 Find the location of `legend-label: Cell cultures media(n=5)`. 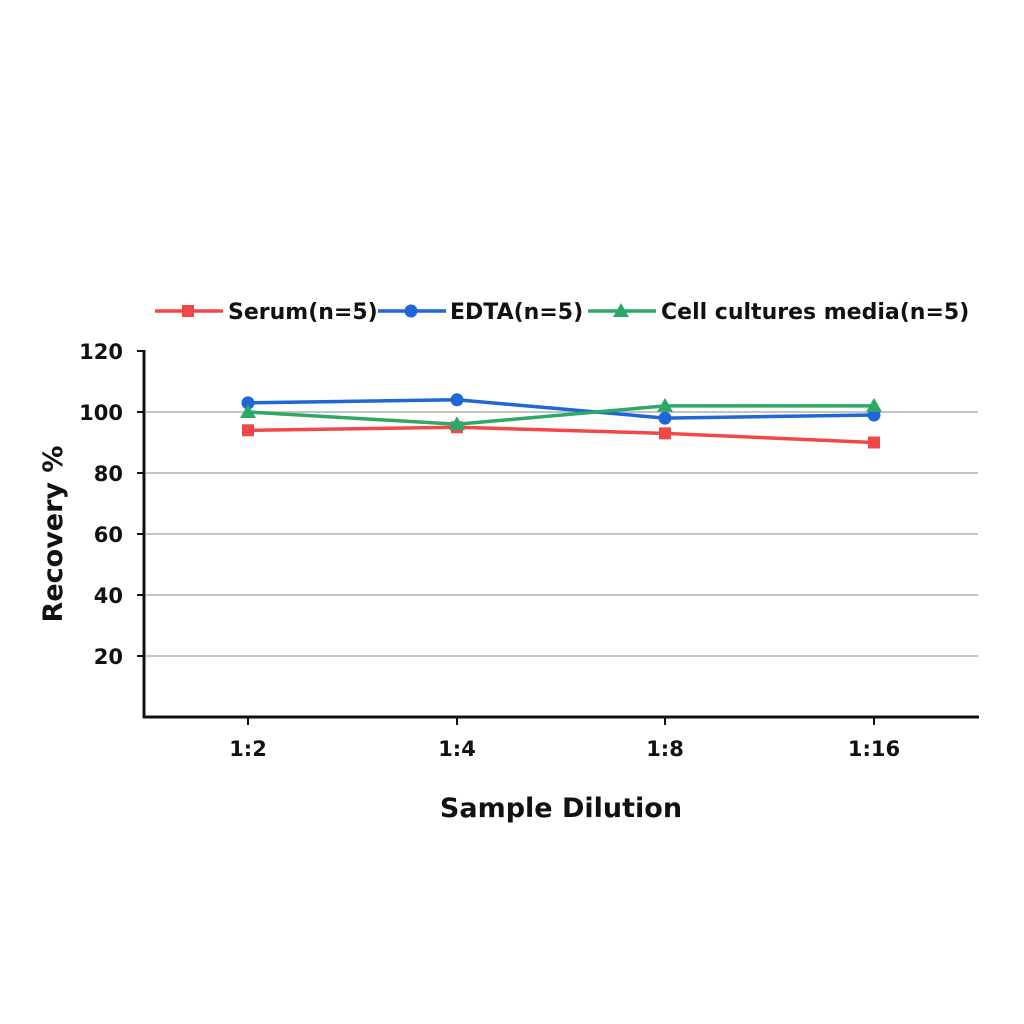

legend-label: Cell cultures media(n=5) is located at coordinates (815, 312).